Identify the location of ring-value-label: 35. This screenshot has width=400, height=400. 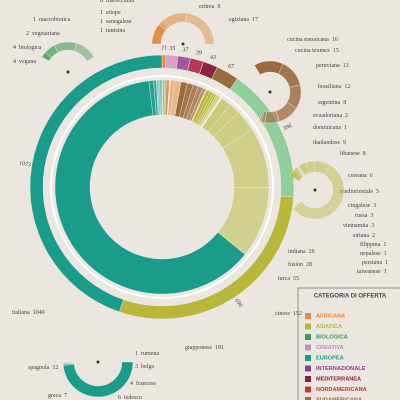
(171, 49).